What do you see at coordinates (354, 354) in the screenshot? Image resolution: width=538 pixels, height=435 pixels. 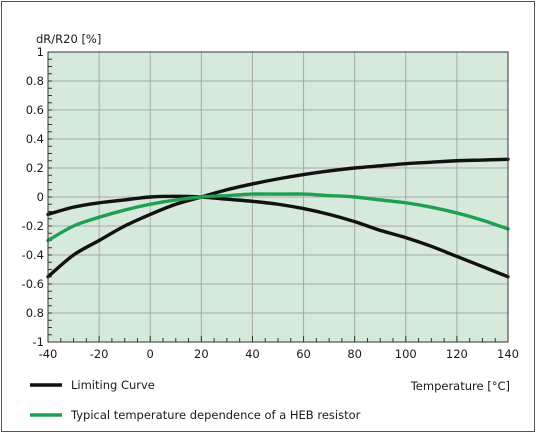 I see `x-tick-label: 80` at bounding box center [354, 354].